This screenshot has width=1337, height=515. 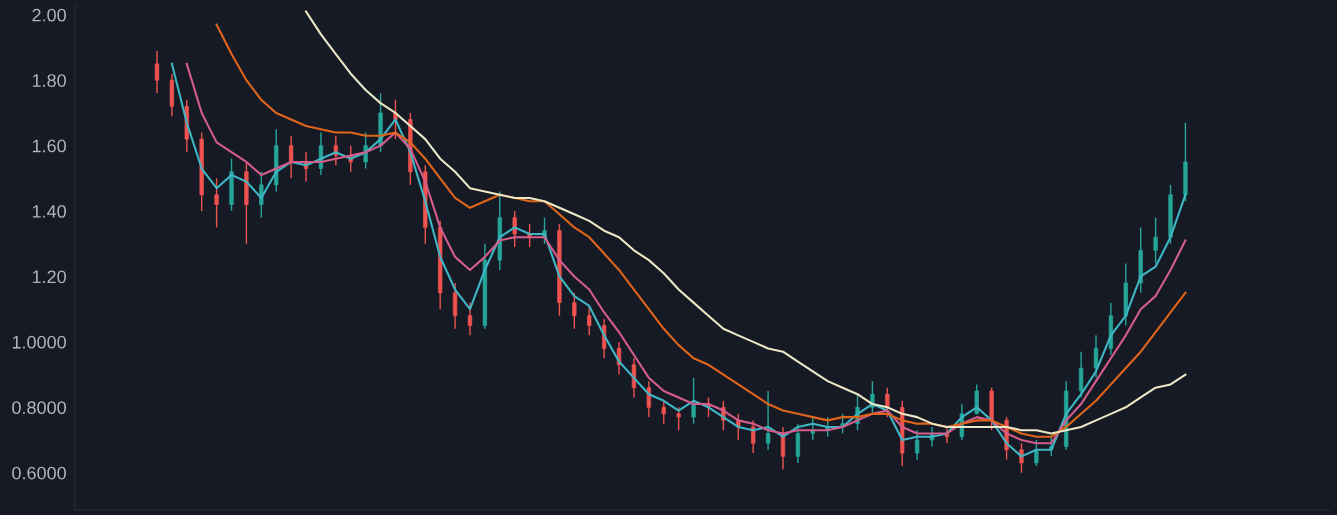 I want to click on y-tick-label: 0.6000, so click(x=39, y=473).